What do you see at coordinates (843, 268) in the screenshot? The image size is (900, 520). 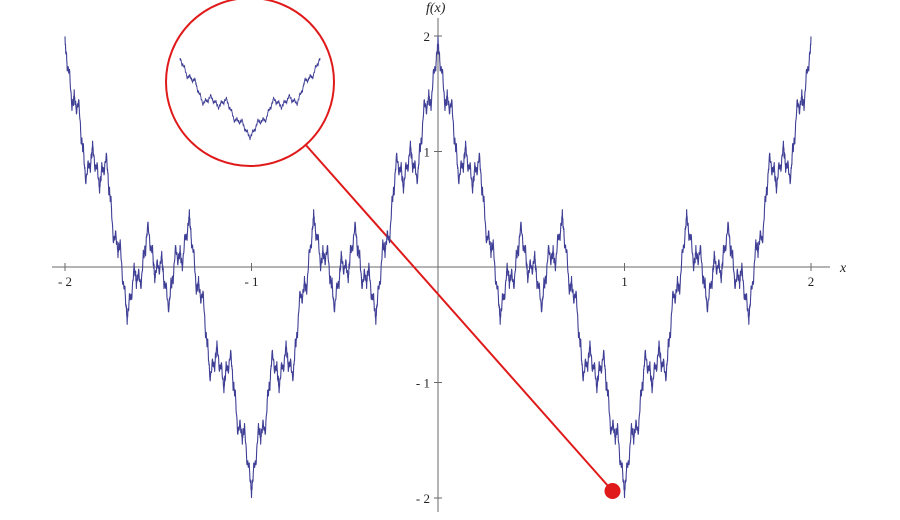 I see `x-axis-label: x` at bounding box center [843, 268].